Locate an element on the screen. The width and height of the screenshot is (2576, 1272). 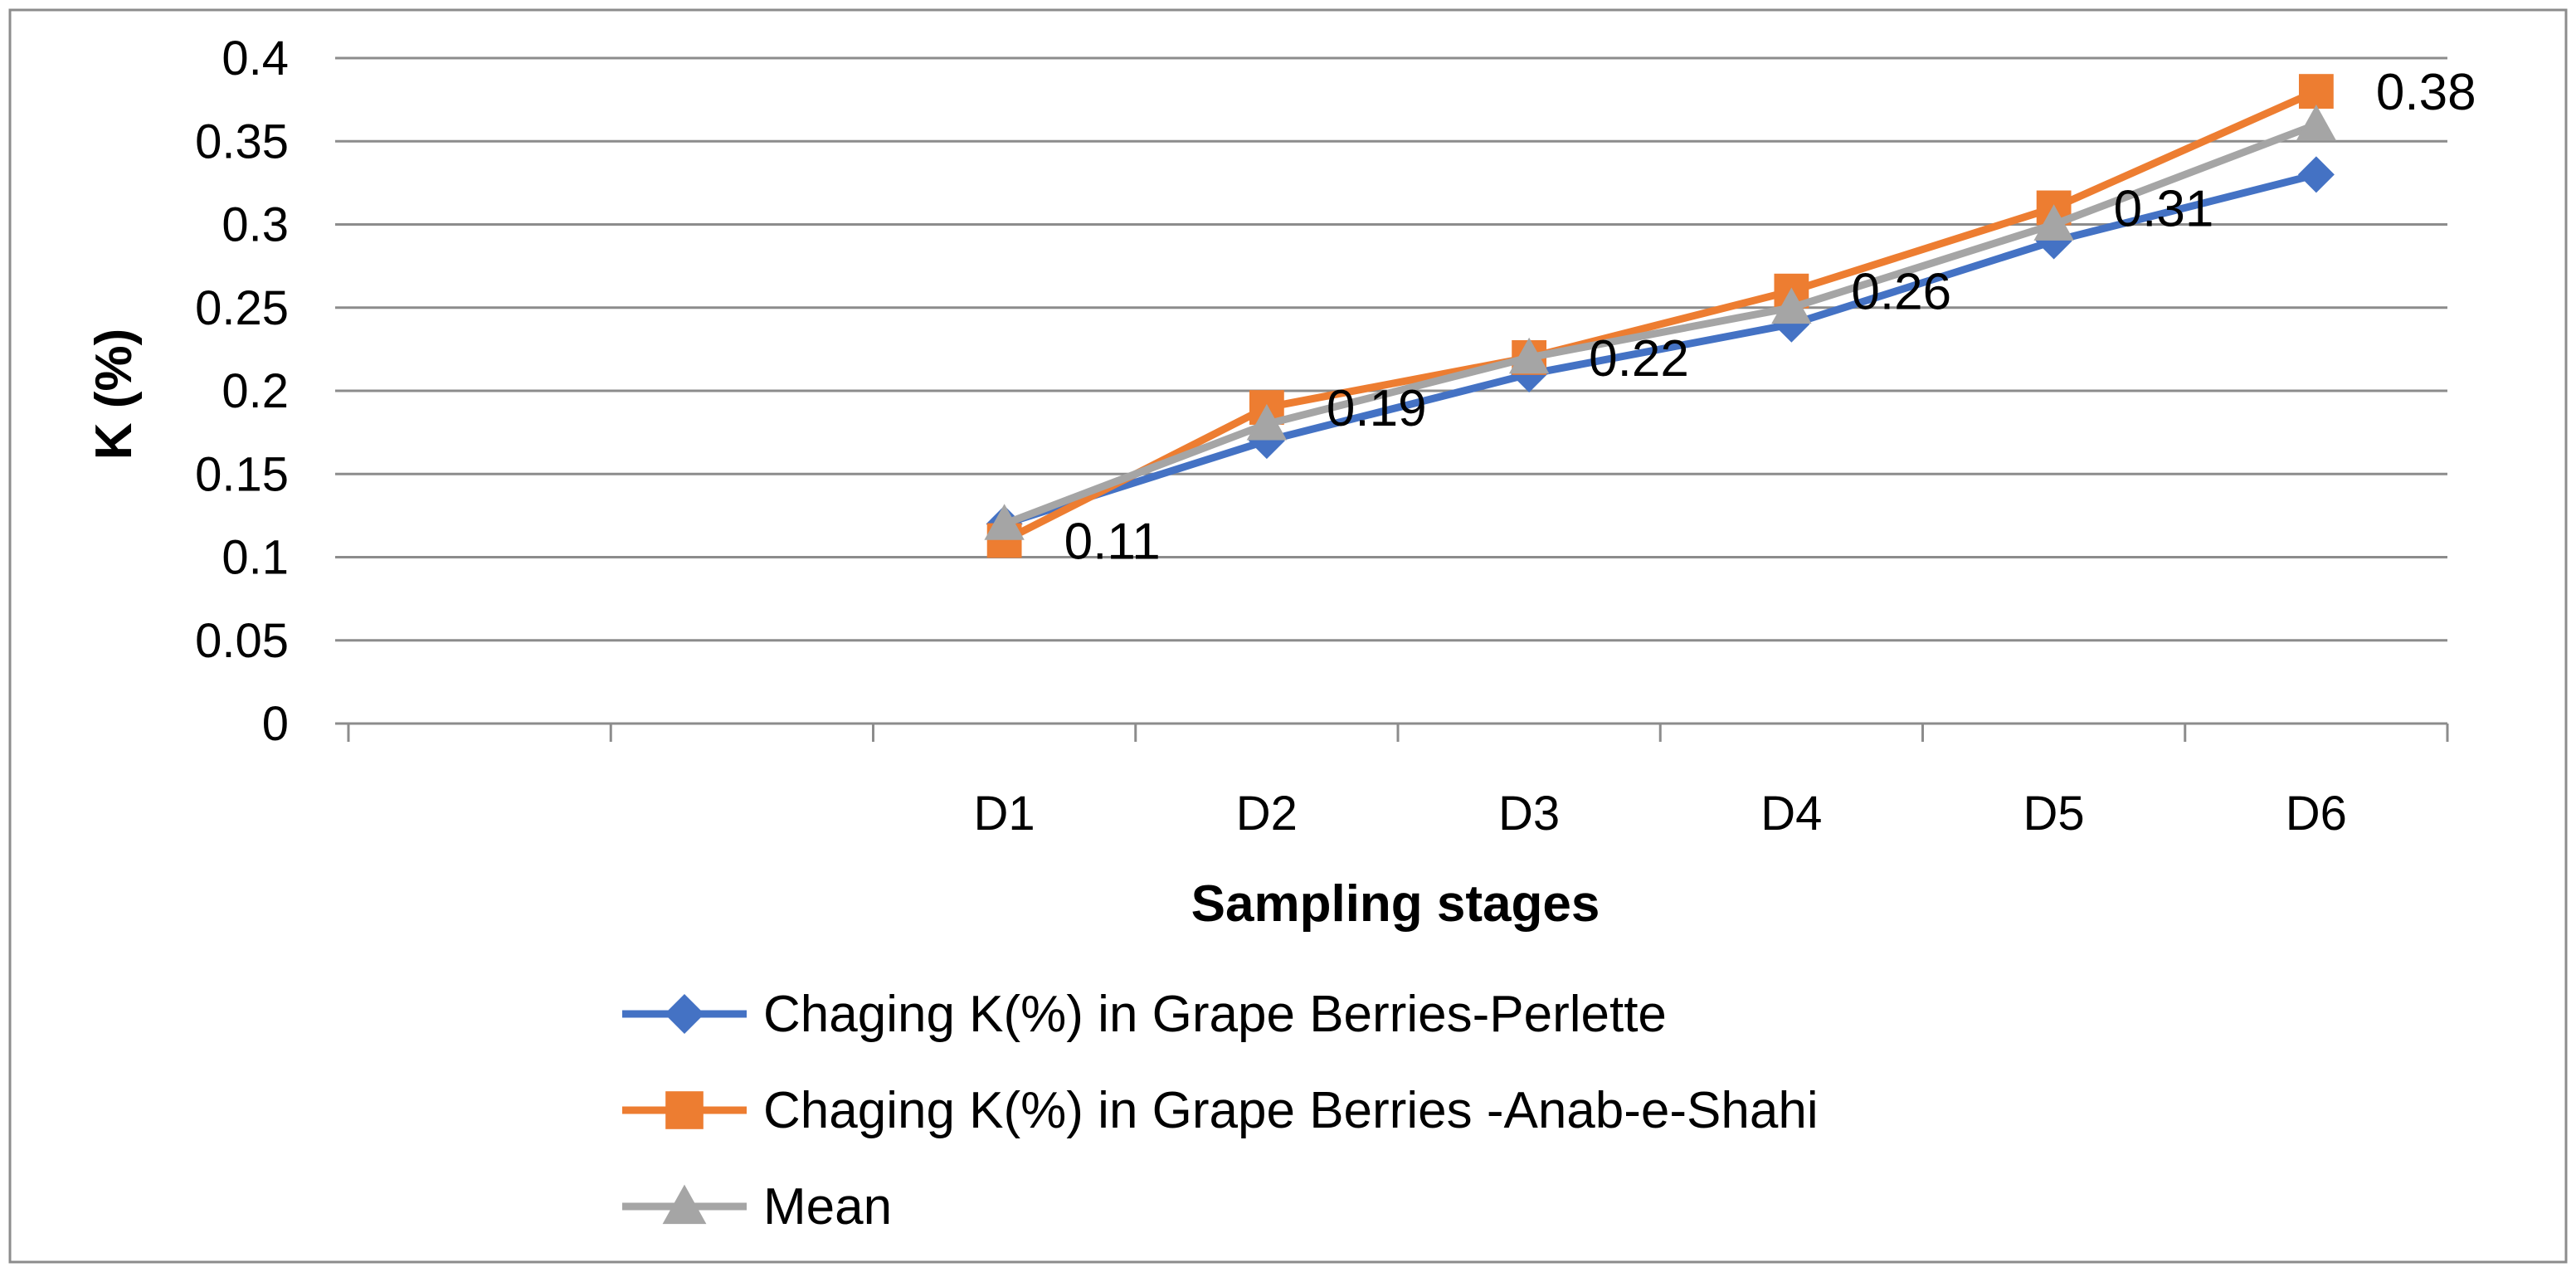
y-tick-label: 0.4 is located at coordinates (255, 59).